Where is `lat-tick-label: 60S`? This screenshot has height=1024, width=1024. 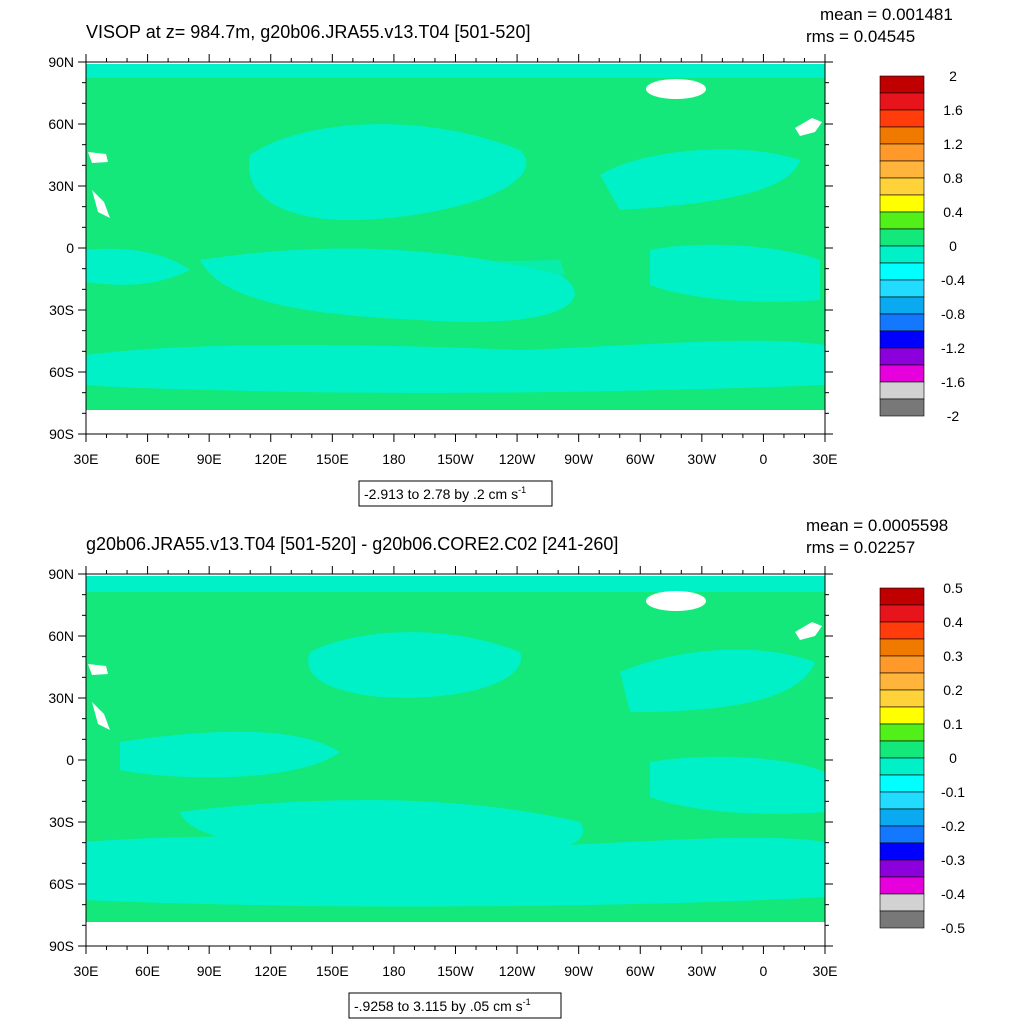 lat-tick-label: 60S is located at coordinates (61, 372).